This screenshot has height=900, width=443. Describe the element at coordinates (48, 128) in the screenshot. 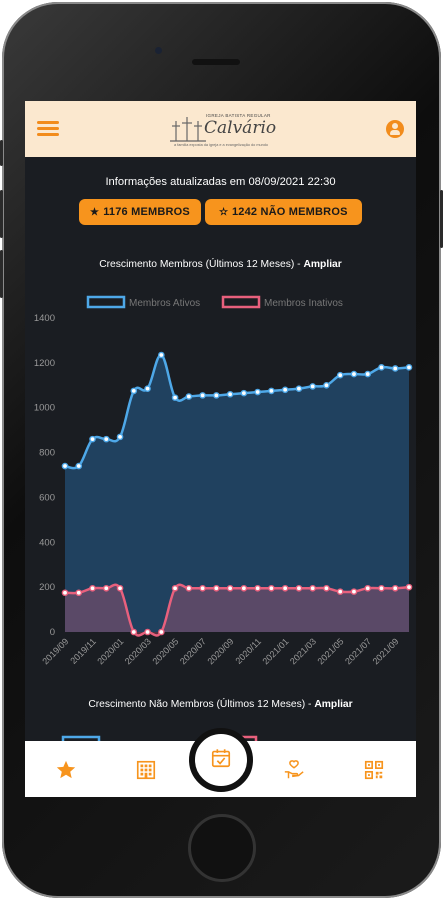

I see `menu-icon` at that location.